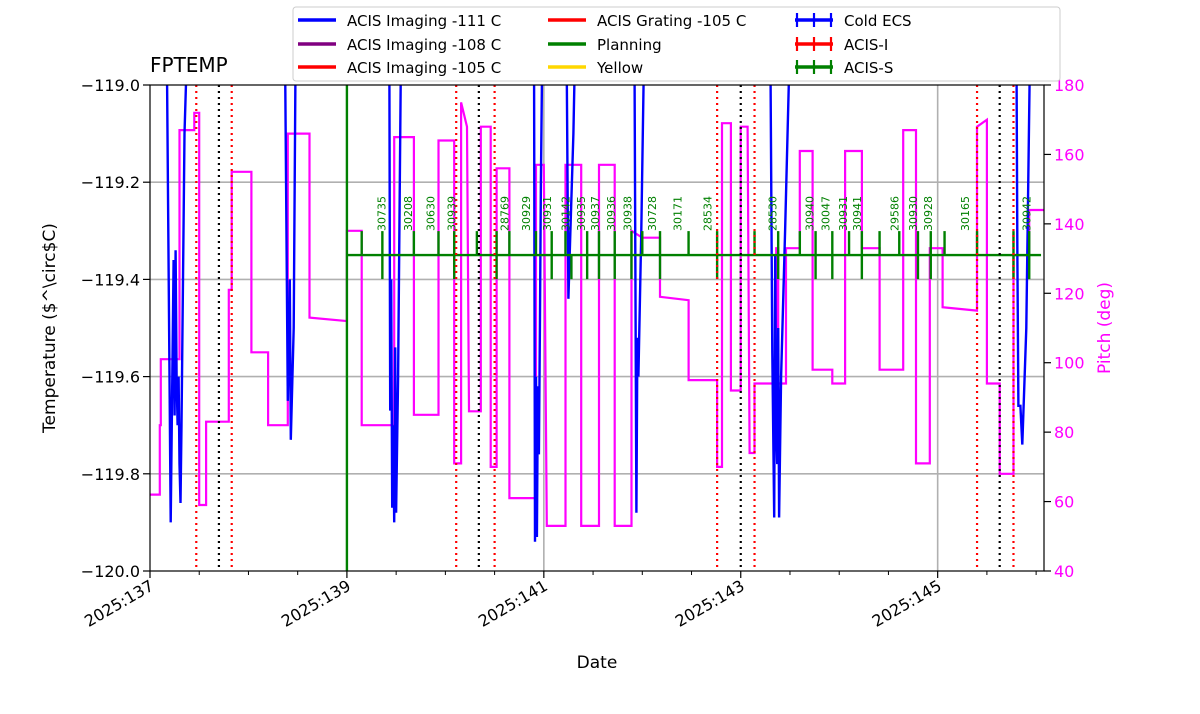 The image size is (1200, 714). What do you see at coordinates (965, 213) in the screenshot?
I see `obsid-label: 30165` at bounding box center [965, 213].